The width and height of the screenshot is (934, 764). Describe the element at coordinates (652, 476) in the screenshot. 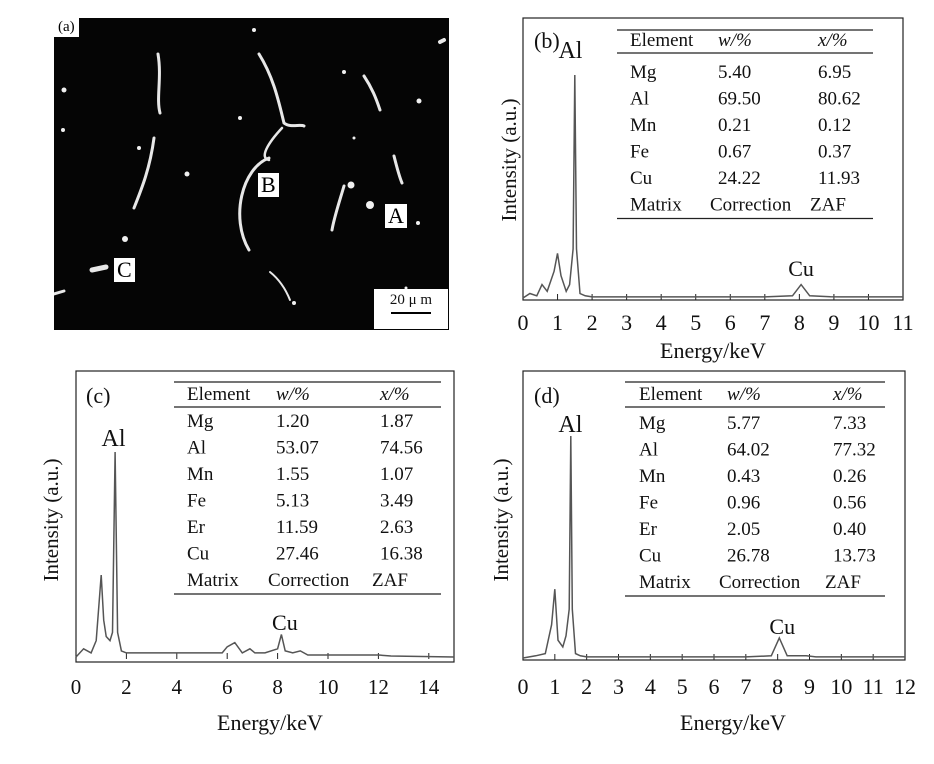

I see `table-cell-d: Mn` at that location.